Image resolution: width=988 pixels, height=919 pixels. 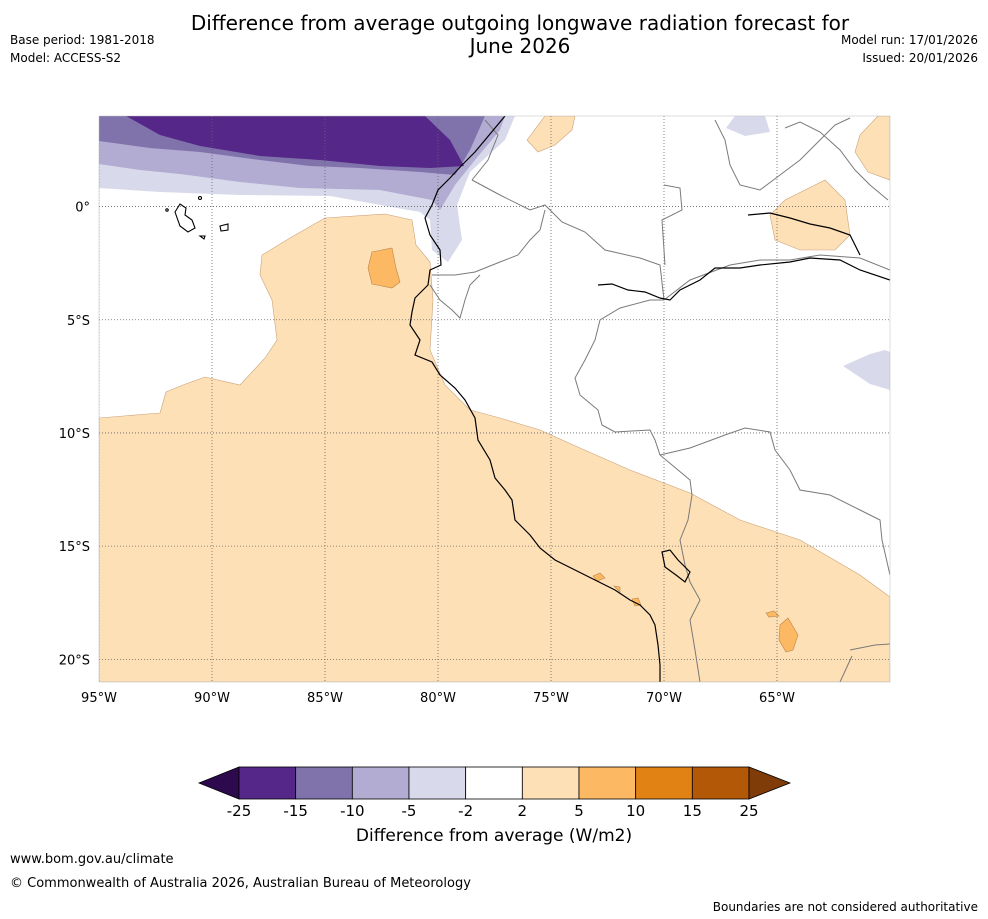 I want to click on border-ecuador-south, so click(x=455, y=296).